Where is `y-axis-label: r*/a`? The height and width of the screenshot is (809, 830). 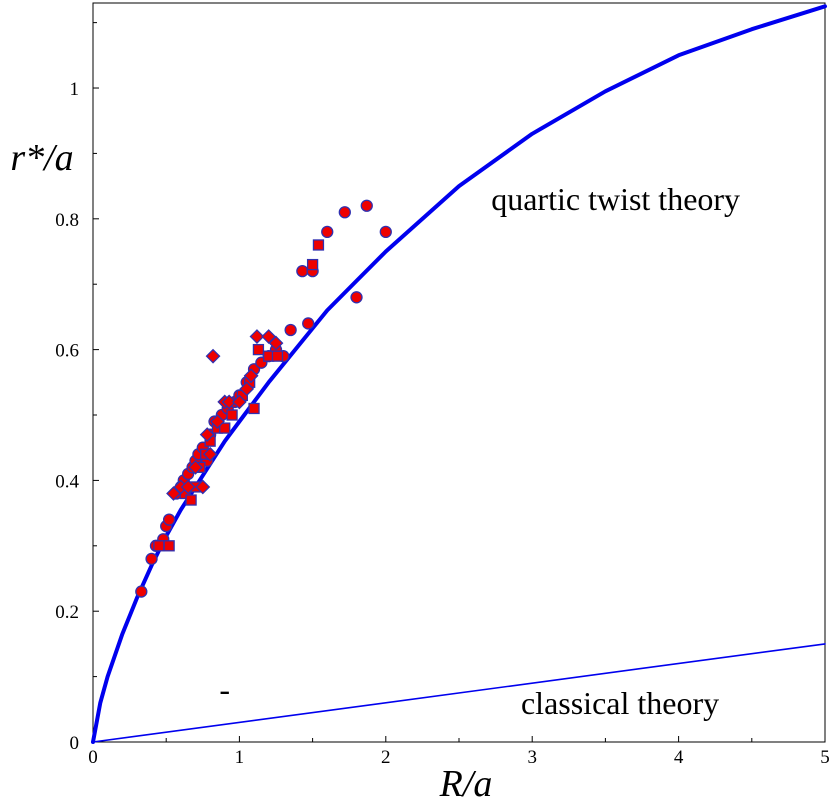 y-axis-label: r*/a is located at coordinates (41, 158).